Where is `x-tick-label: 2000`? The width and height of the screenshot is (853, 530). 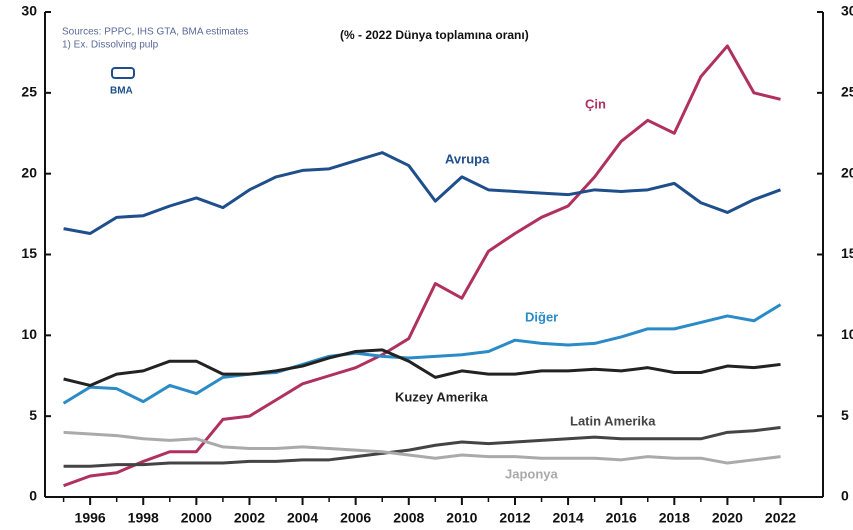 x-tick-label: 2000 is located at coordinates (196, 518).